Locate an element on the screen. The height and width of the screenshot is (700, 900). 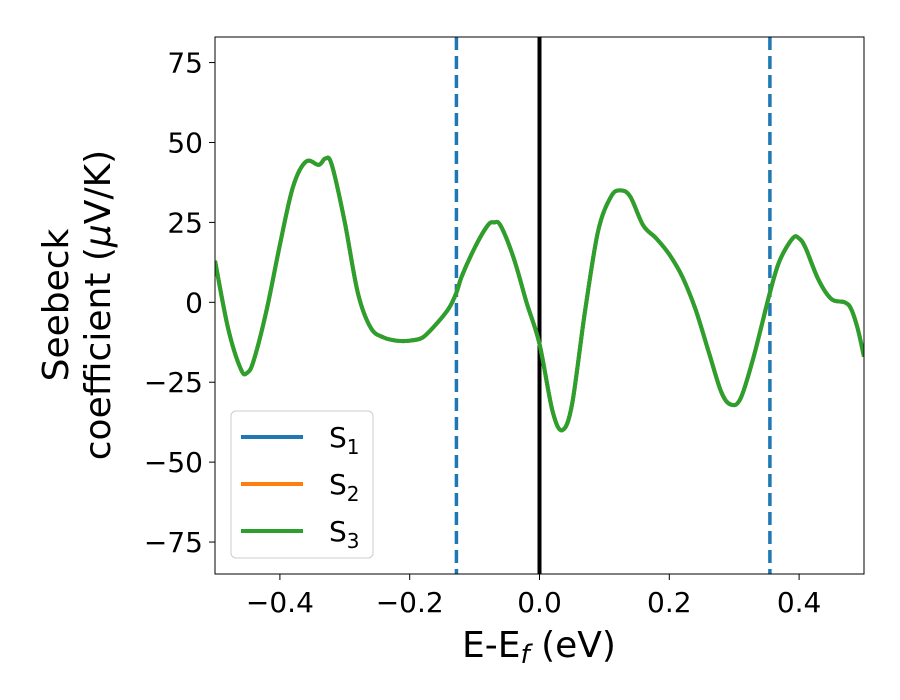
y-tick-label: 50 is located at coordinates (185, 142).